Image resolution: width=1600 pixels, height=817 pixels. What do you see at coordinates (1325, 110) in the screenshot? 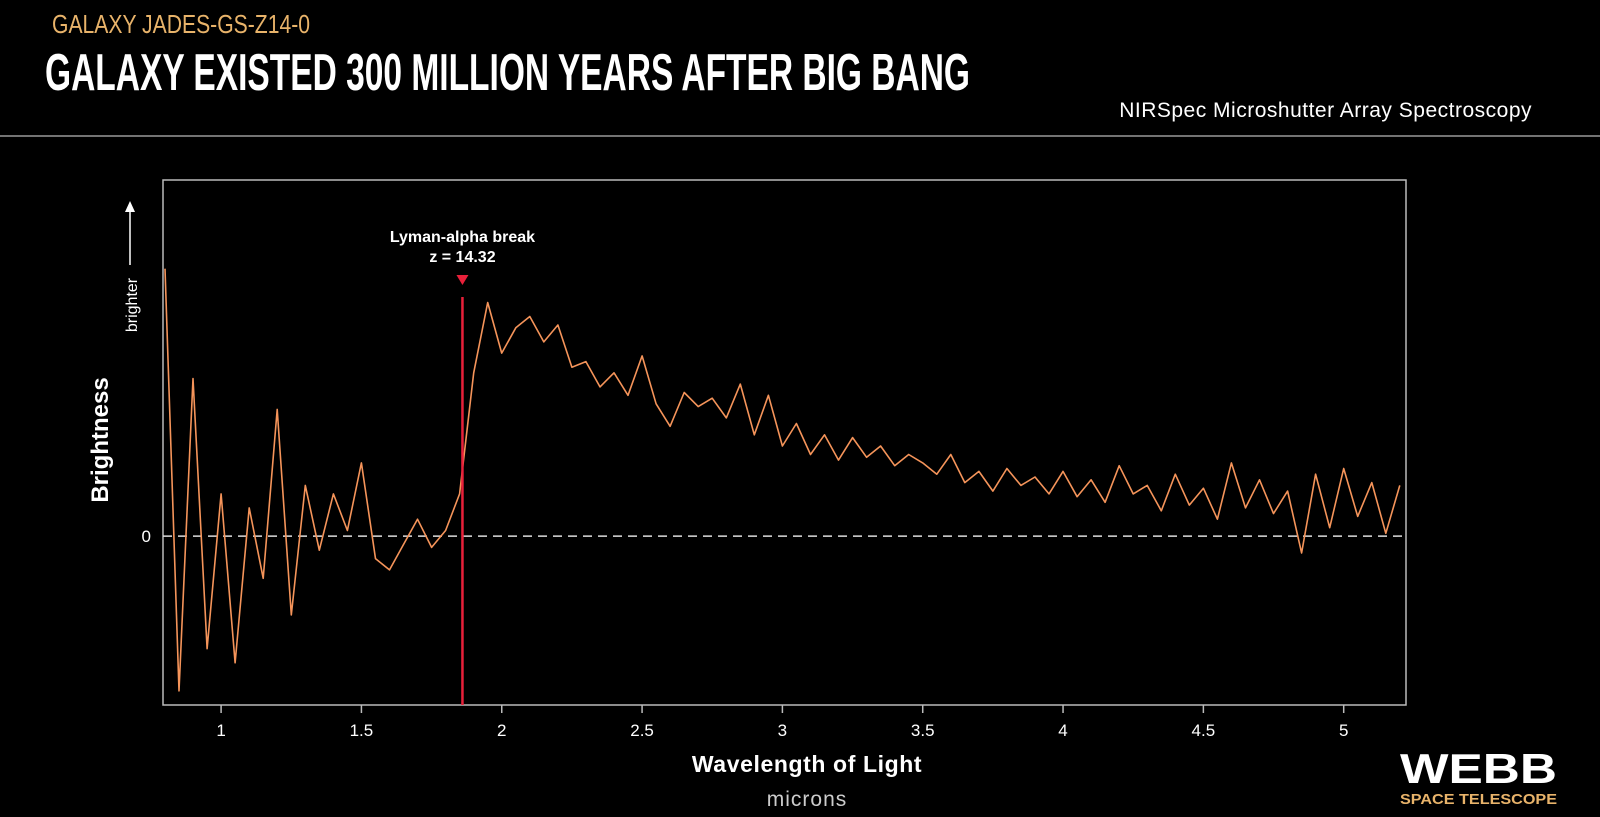
I see `subtitle: NIRSpec Microshutter Array Spectroscopy` at bounding box center [1325, 110].